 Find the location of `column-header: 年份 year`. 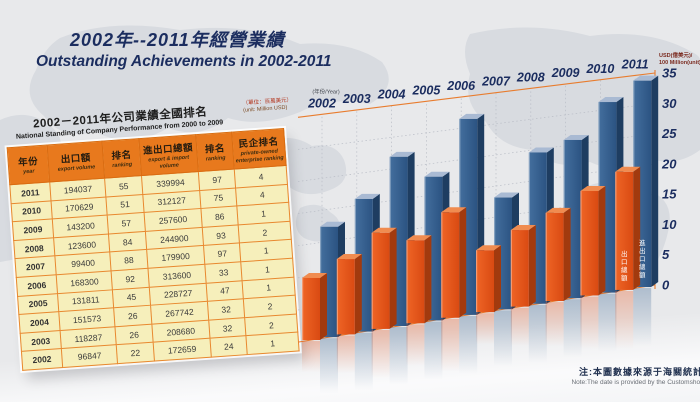

column-header: 年份 year is located at coordinates (28, 165).